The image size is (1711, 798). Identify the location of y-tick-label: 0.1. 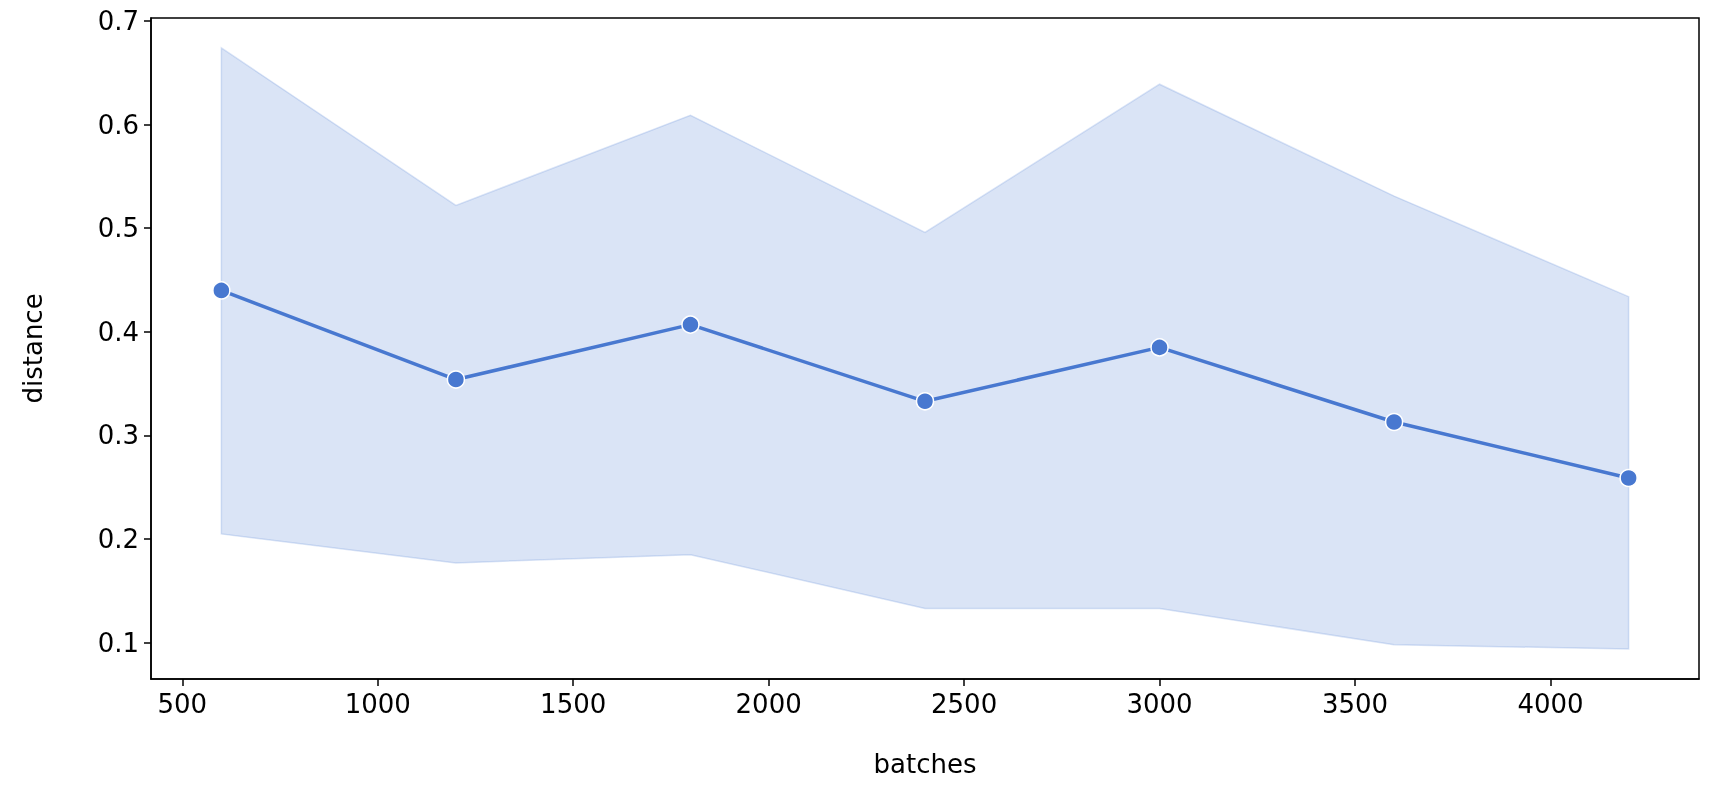
(118, 642).